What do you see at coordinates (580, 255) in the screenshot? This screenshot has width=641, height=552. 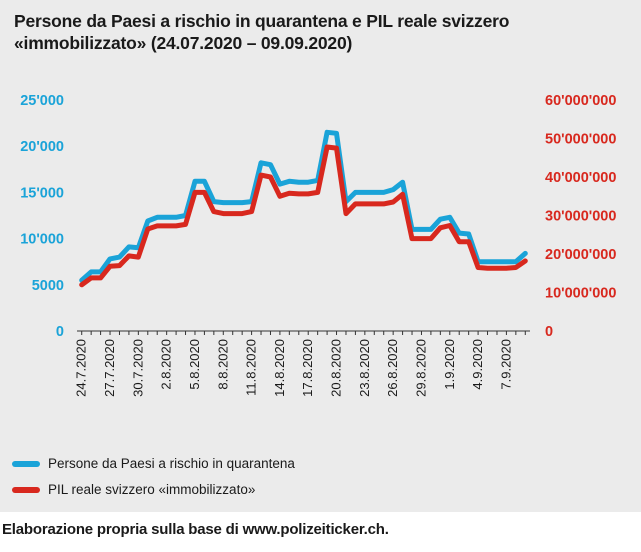 I see `y-right-tick-label: 20'000'000` at bounding box center [580, 255].